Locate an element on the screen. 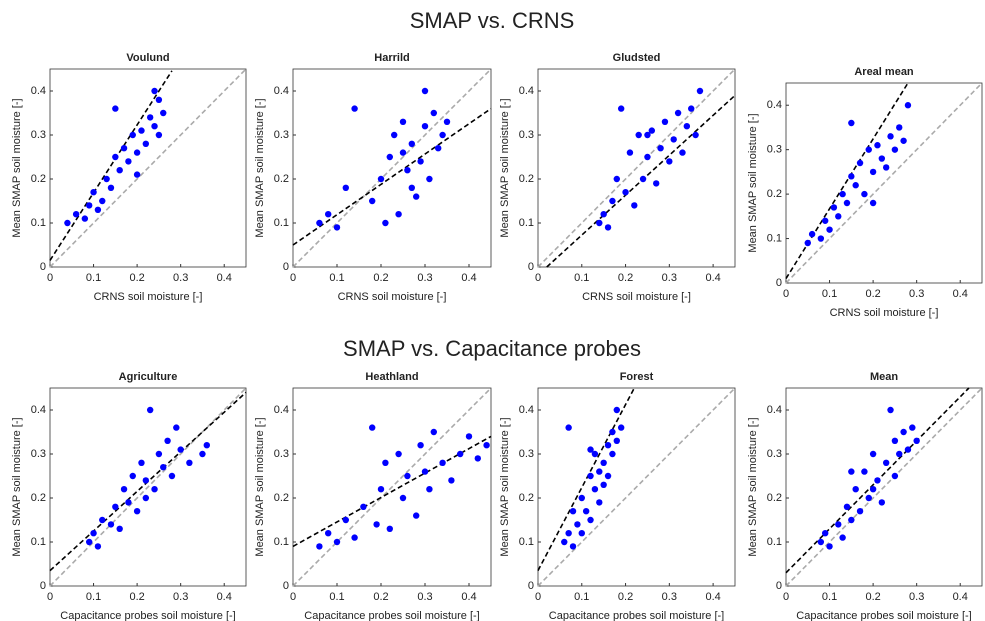  x-tick-label: 0.3 is located at coordinates (916, 597).